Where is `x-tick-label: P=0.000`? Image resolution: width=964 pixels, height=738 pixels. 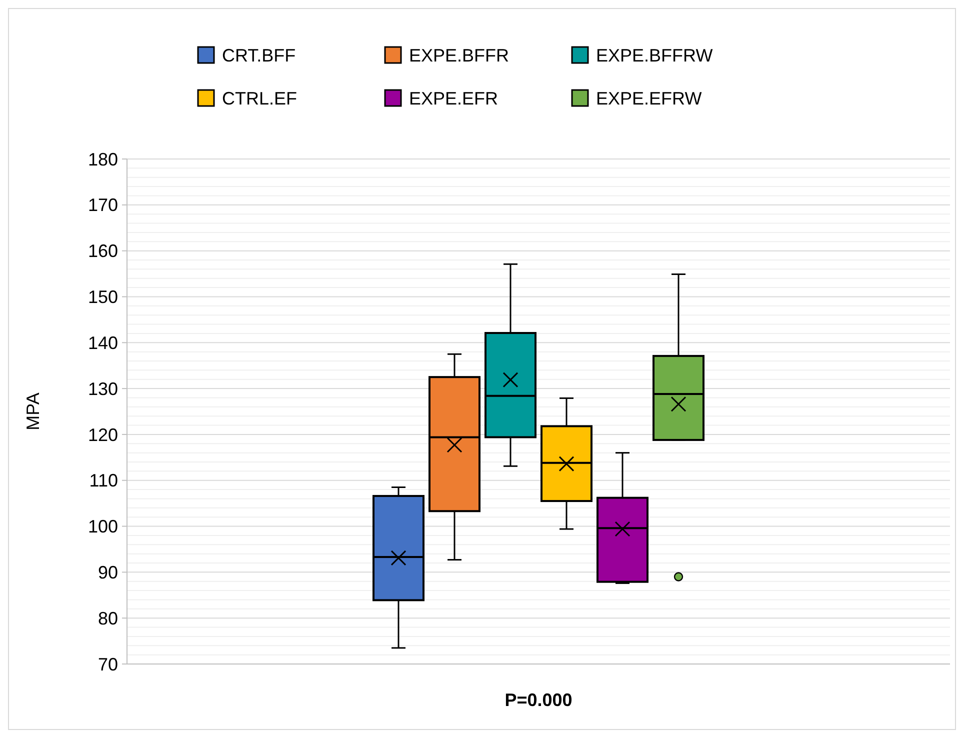
x-tick-label: P=0.000 is located at coordinates (538, 700).